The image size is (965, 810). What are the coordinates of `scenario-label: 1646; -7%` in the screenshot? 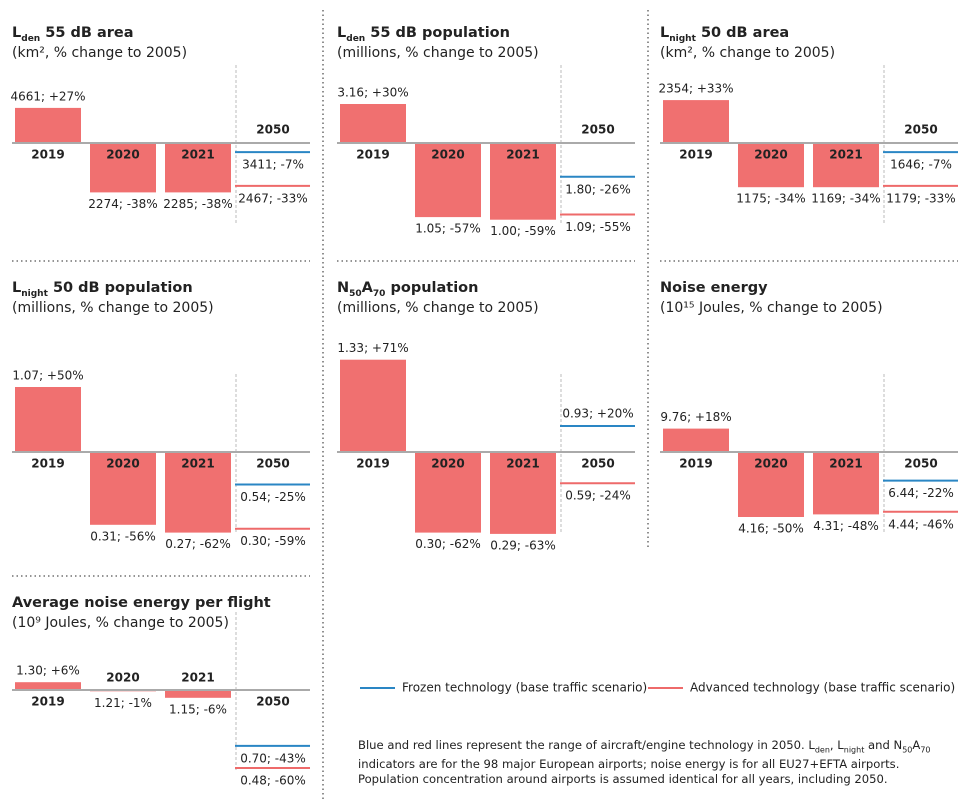 It's located at (921, 165).